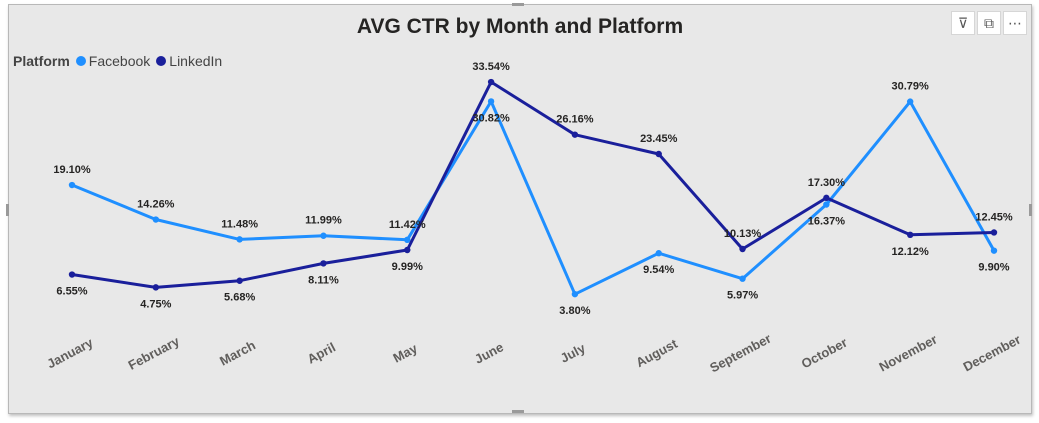 Image resolution: width=1039 pixels, height=423 pixels. I want to click on data-label-linkedin: 9.99%, so click(407, 267).